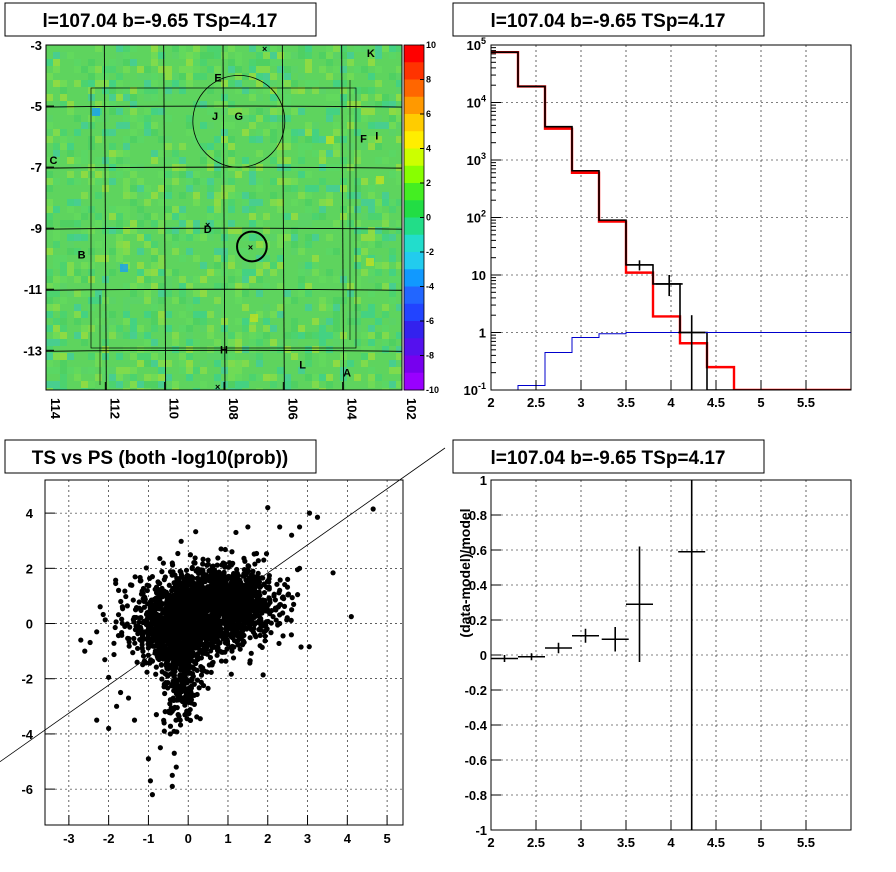 This screenshot has width=896, height=872. Describe the element at coordinates (716, 402) in the screenshot. I see `x-tick-label: 4.5` at that location.